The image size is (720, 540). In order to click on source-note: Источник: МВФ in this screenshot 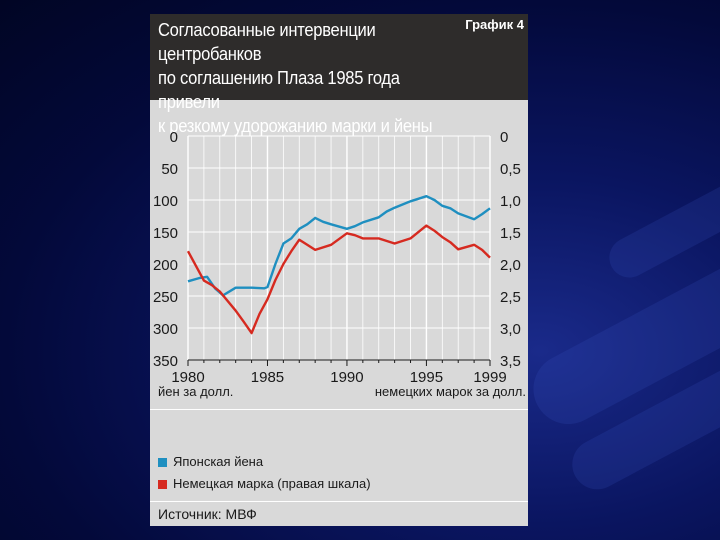, I will do `click(207, 514)`.